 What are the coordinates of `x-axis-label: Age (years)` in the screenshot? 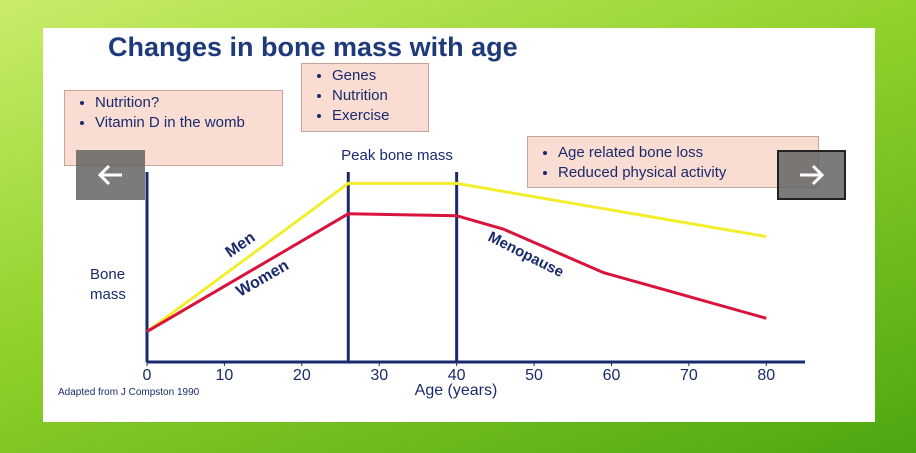 It's located at (456, 390).